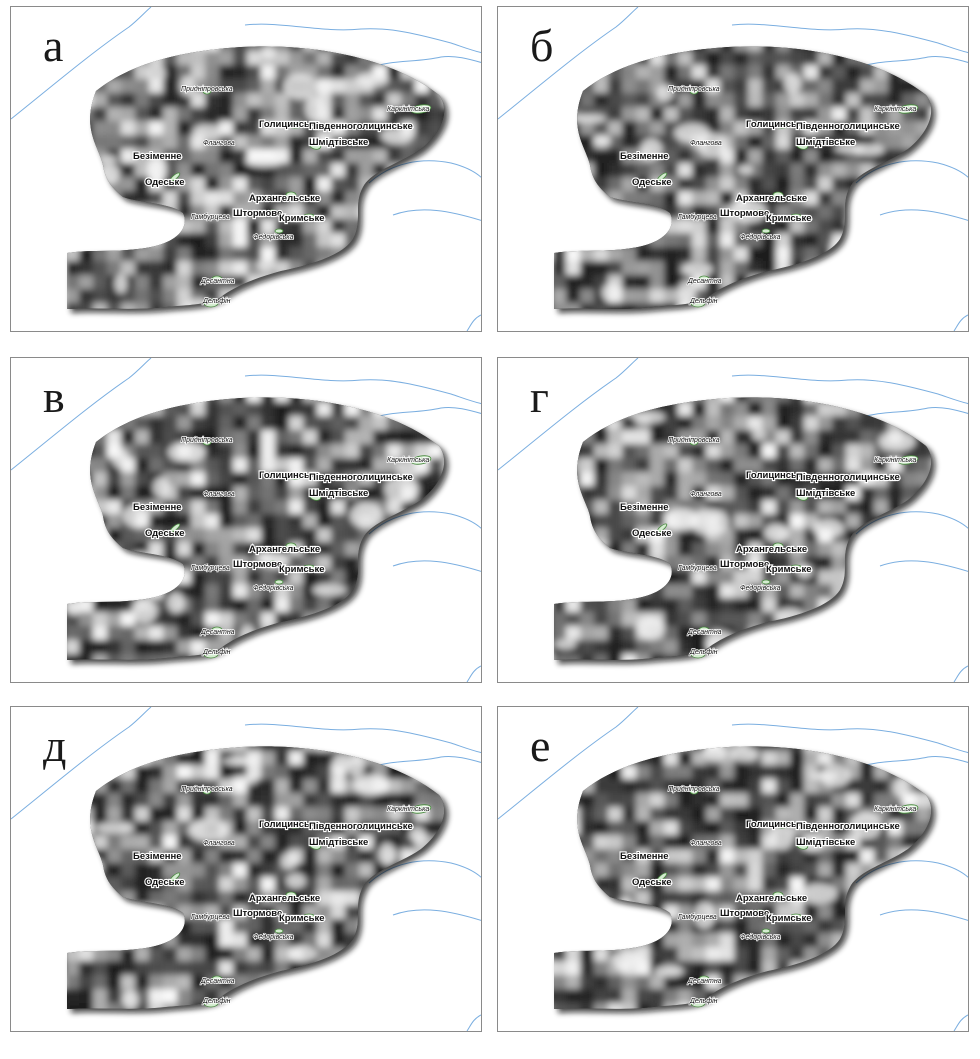  I want to click on label-shtormove: Штормове, so click(257, 213).